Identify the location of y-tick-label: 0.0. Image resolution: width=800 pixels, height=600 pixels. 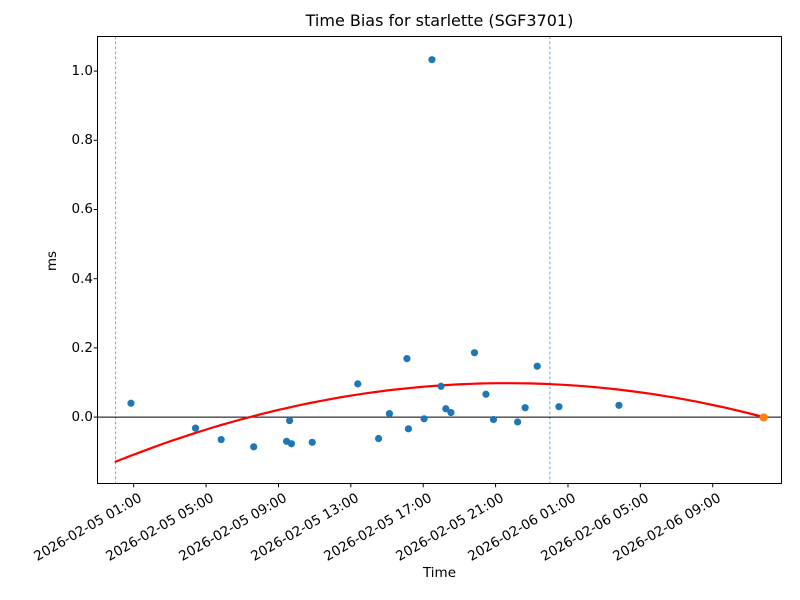
(82, 417).